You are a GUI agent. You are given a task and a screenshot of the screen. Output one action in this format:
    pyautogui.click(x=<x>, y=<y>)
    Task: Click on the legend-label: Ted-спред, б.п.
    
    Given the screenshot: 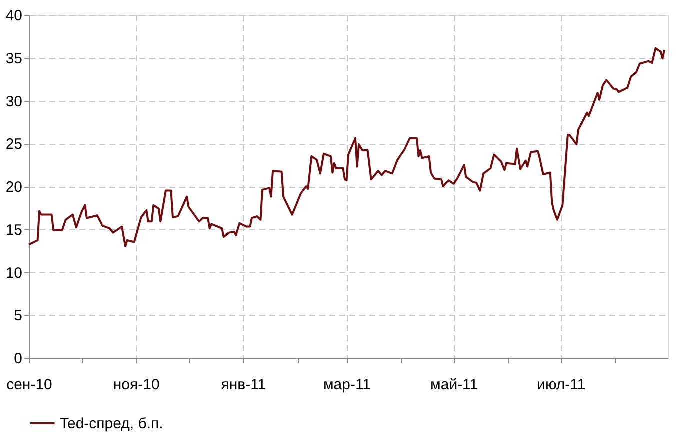 What is the action you would take?
    pyautogui.click(x=112, y=424)
    